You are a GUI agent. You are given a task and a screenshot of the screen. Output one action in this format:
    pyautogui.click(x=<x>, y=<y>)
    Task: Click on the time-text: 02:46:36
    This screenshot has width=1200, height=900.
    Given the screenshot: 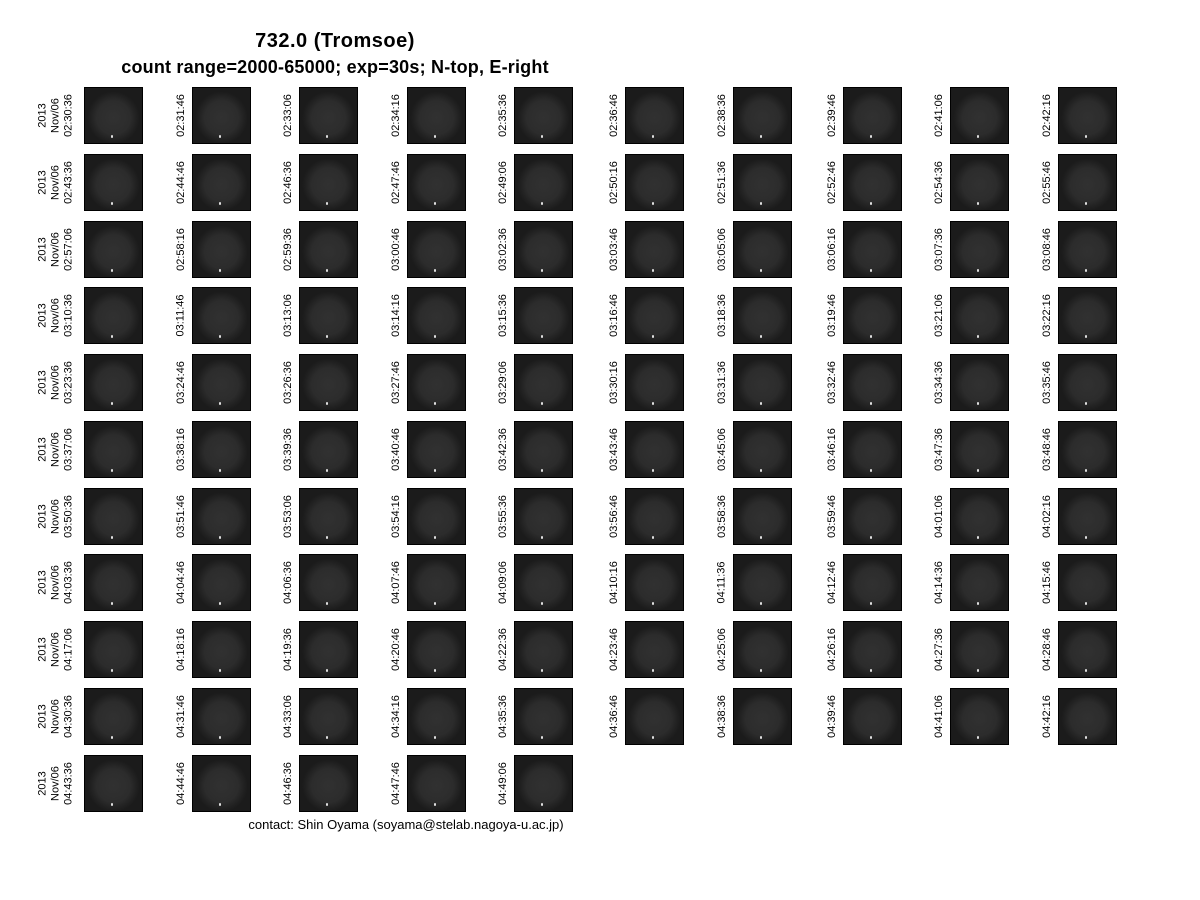 What is the action you would take?
    pyautogui.click(x=287, y=182)
    